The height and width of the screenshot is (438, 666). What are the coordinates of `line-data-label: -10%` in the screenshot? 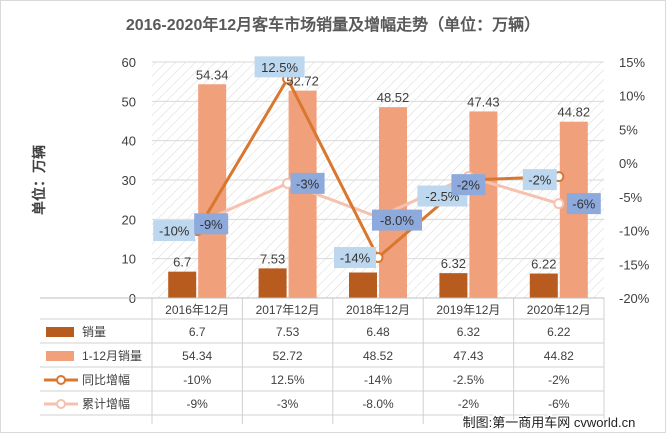 It's located at (174, 231).